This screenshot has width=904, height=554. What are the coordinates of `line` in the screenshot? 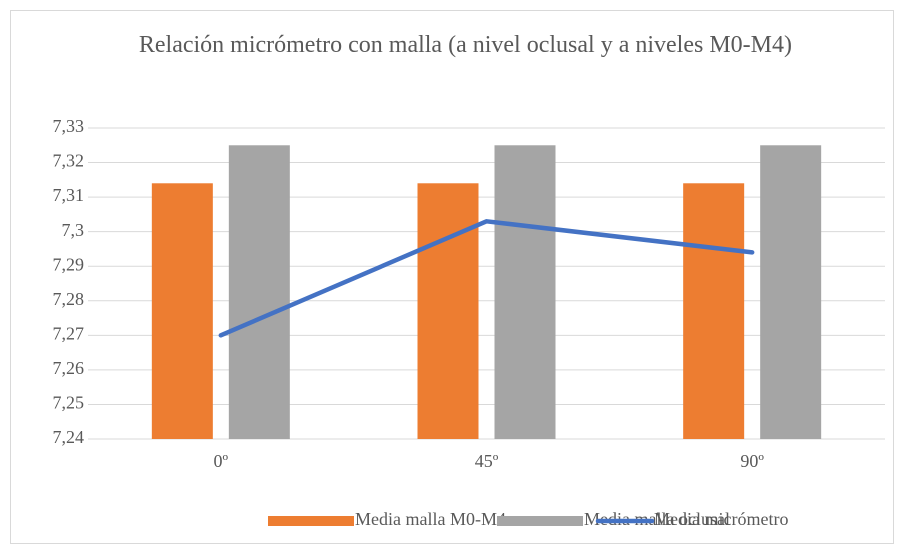 It's located at (486, 278).